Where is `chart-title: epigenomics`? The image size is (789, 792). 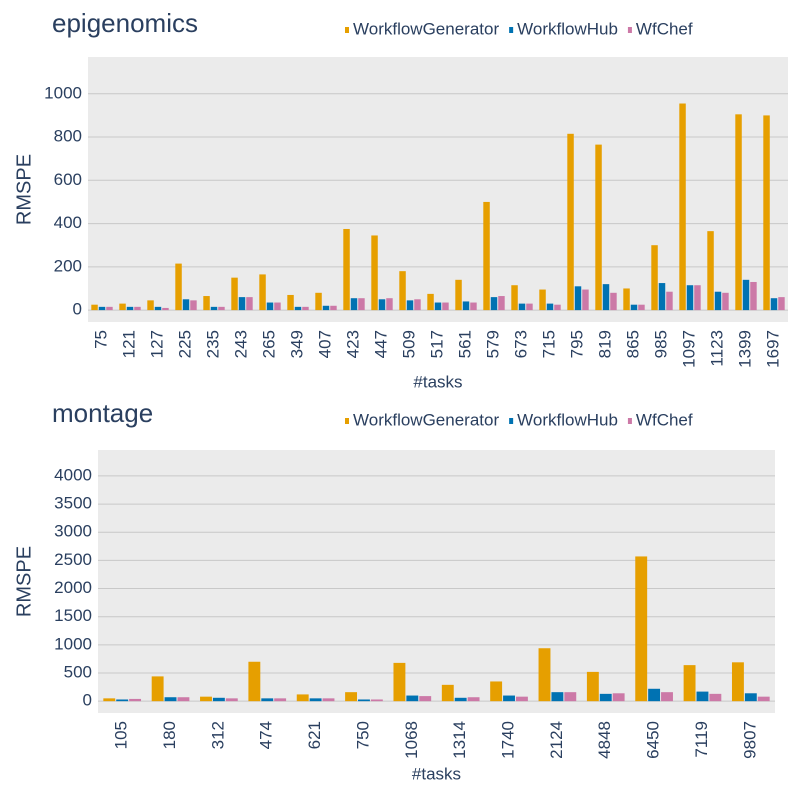
chart-title: epigenomics is located at coordinates (125, 23).